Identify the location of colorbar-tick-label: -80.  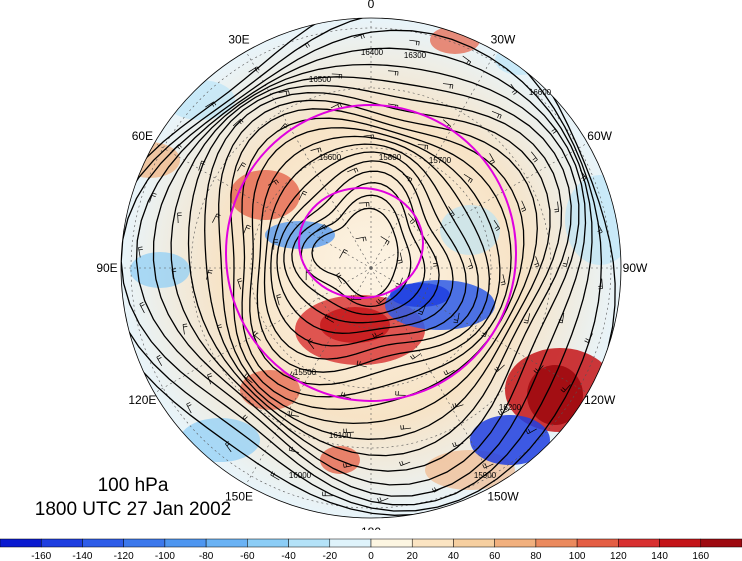
(206, 556).